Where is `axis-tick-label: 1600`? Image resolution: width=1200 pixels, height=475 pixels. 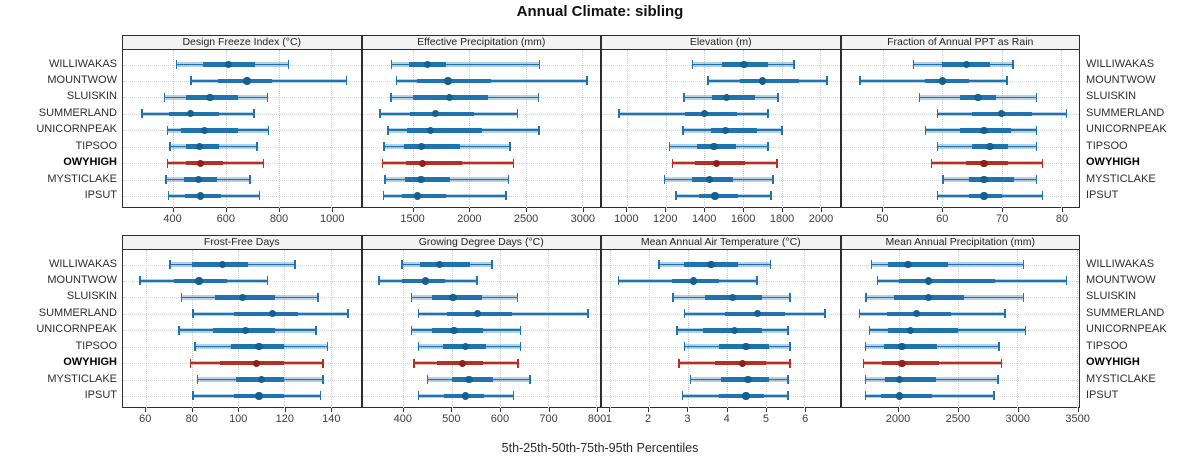 axis-tick-label: 1600 is located at coordinates (743, 219).